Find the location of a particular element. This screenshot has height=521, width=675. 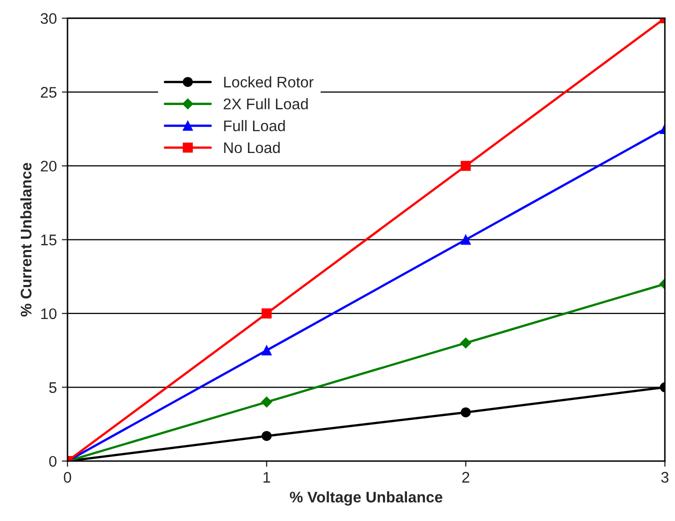

x-tick-label: 3 is located at coordinates (664, 477).